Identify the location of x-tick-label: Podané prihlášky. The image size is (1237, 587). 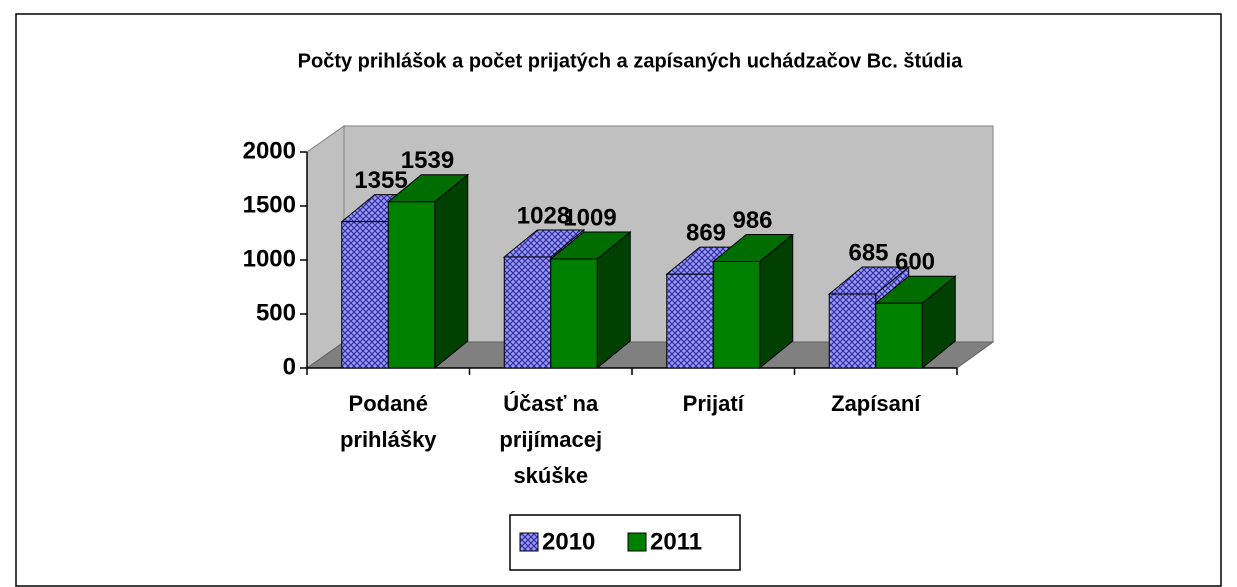
(388, 421).